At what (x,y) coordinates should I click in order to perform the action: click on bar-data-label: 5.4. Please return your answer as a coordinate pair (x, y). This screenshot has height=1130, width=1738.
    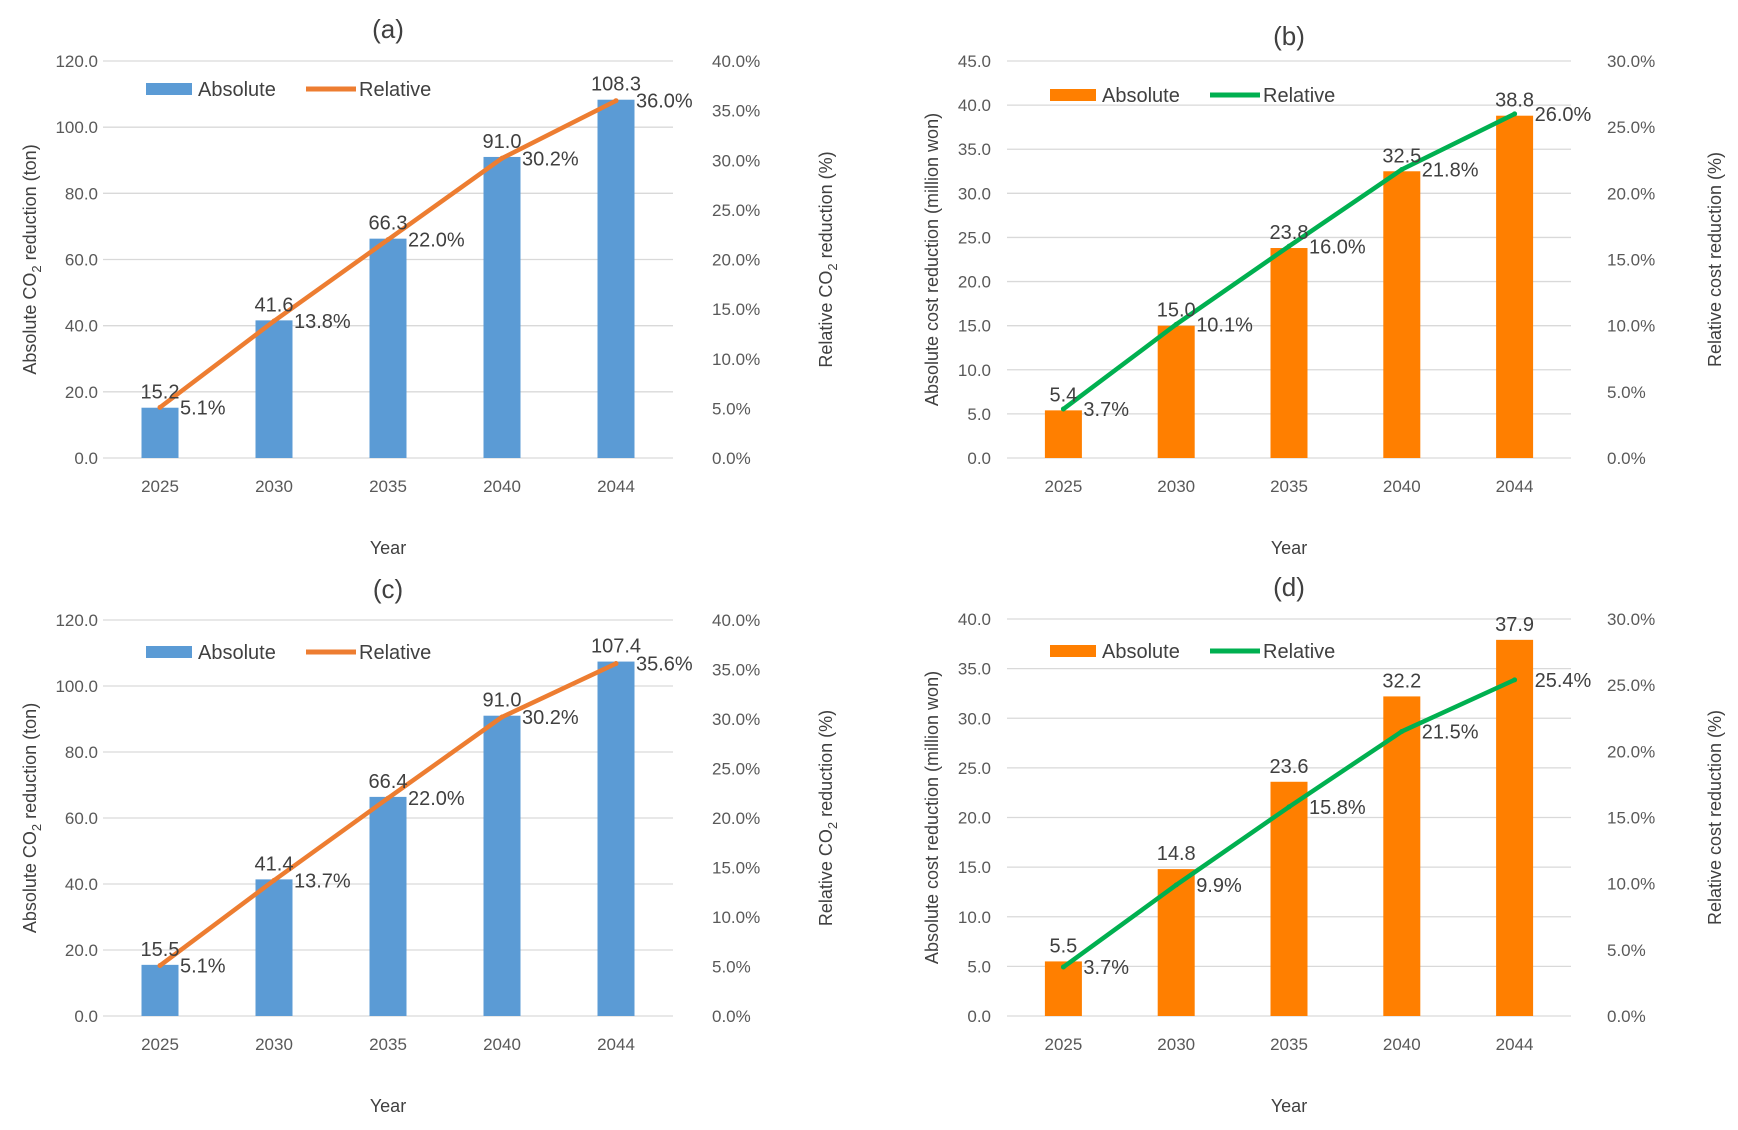
    Looking at the image, I should click on (1063, 395).